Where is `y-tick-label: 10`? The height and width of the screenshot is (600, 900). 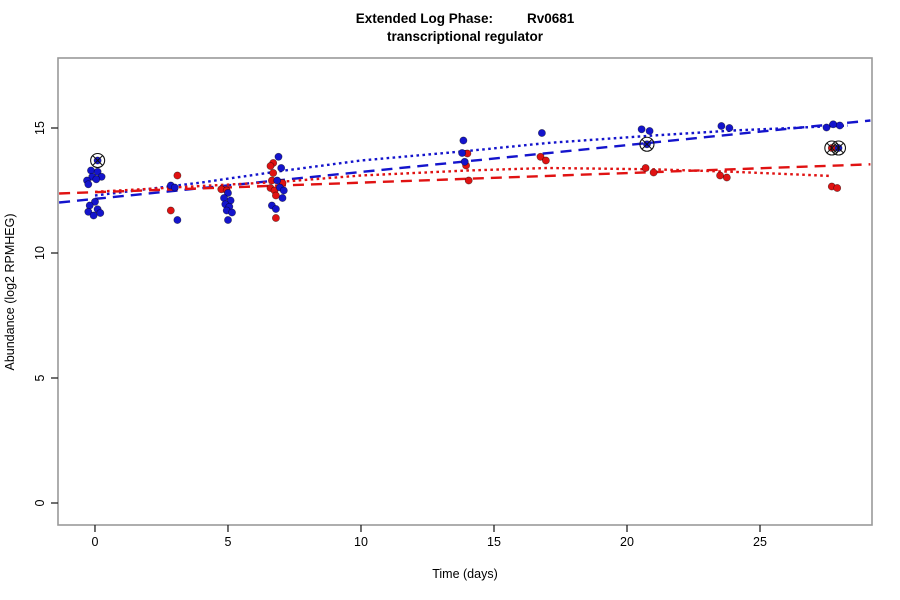 y-tick-label: 10 is located at coordinates (40, 253).